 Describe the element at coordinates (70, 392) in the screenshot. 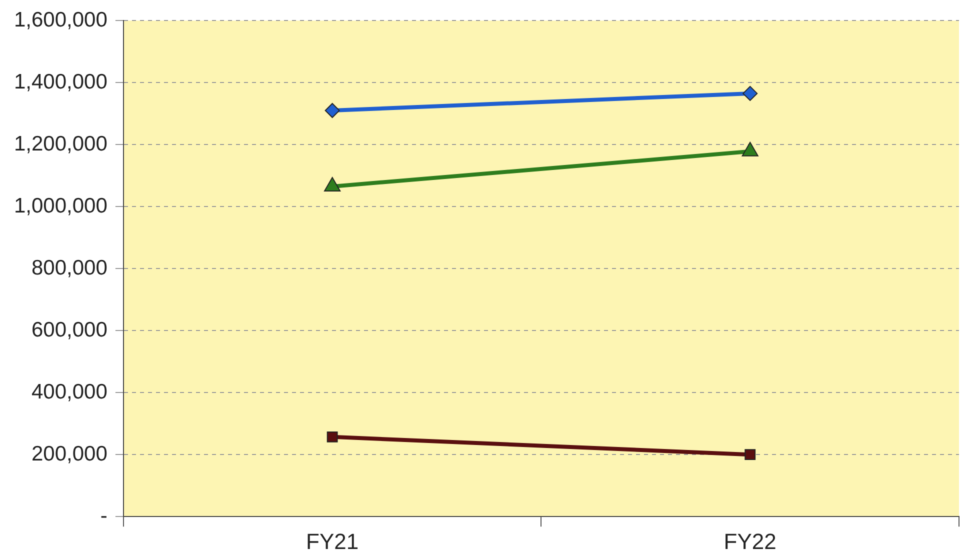

I see `y-tick-label: 400,000` at that location.